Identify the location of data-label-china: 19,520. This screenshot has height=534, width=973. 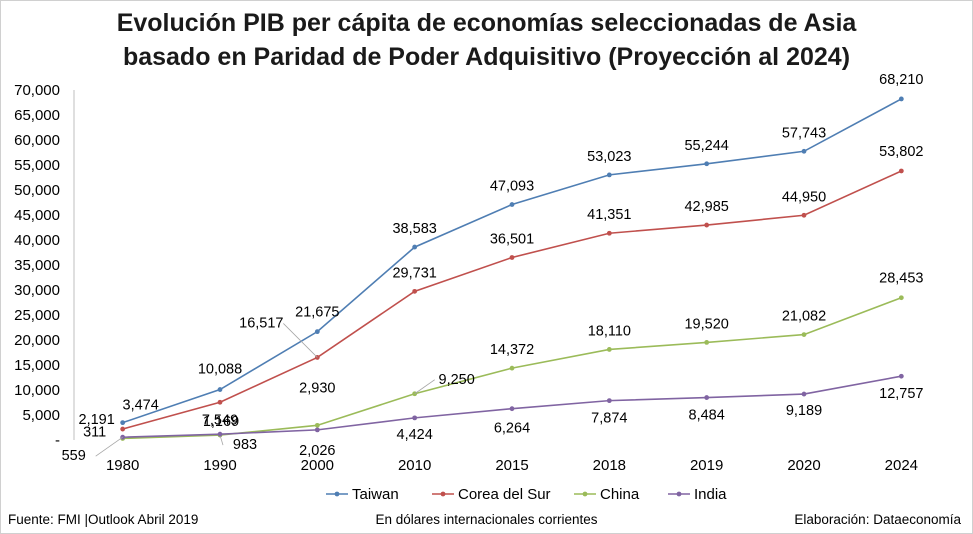
(706, 324).